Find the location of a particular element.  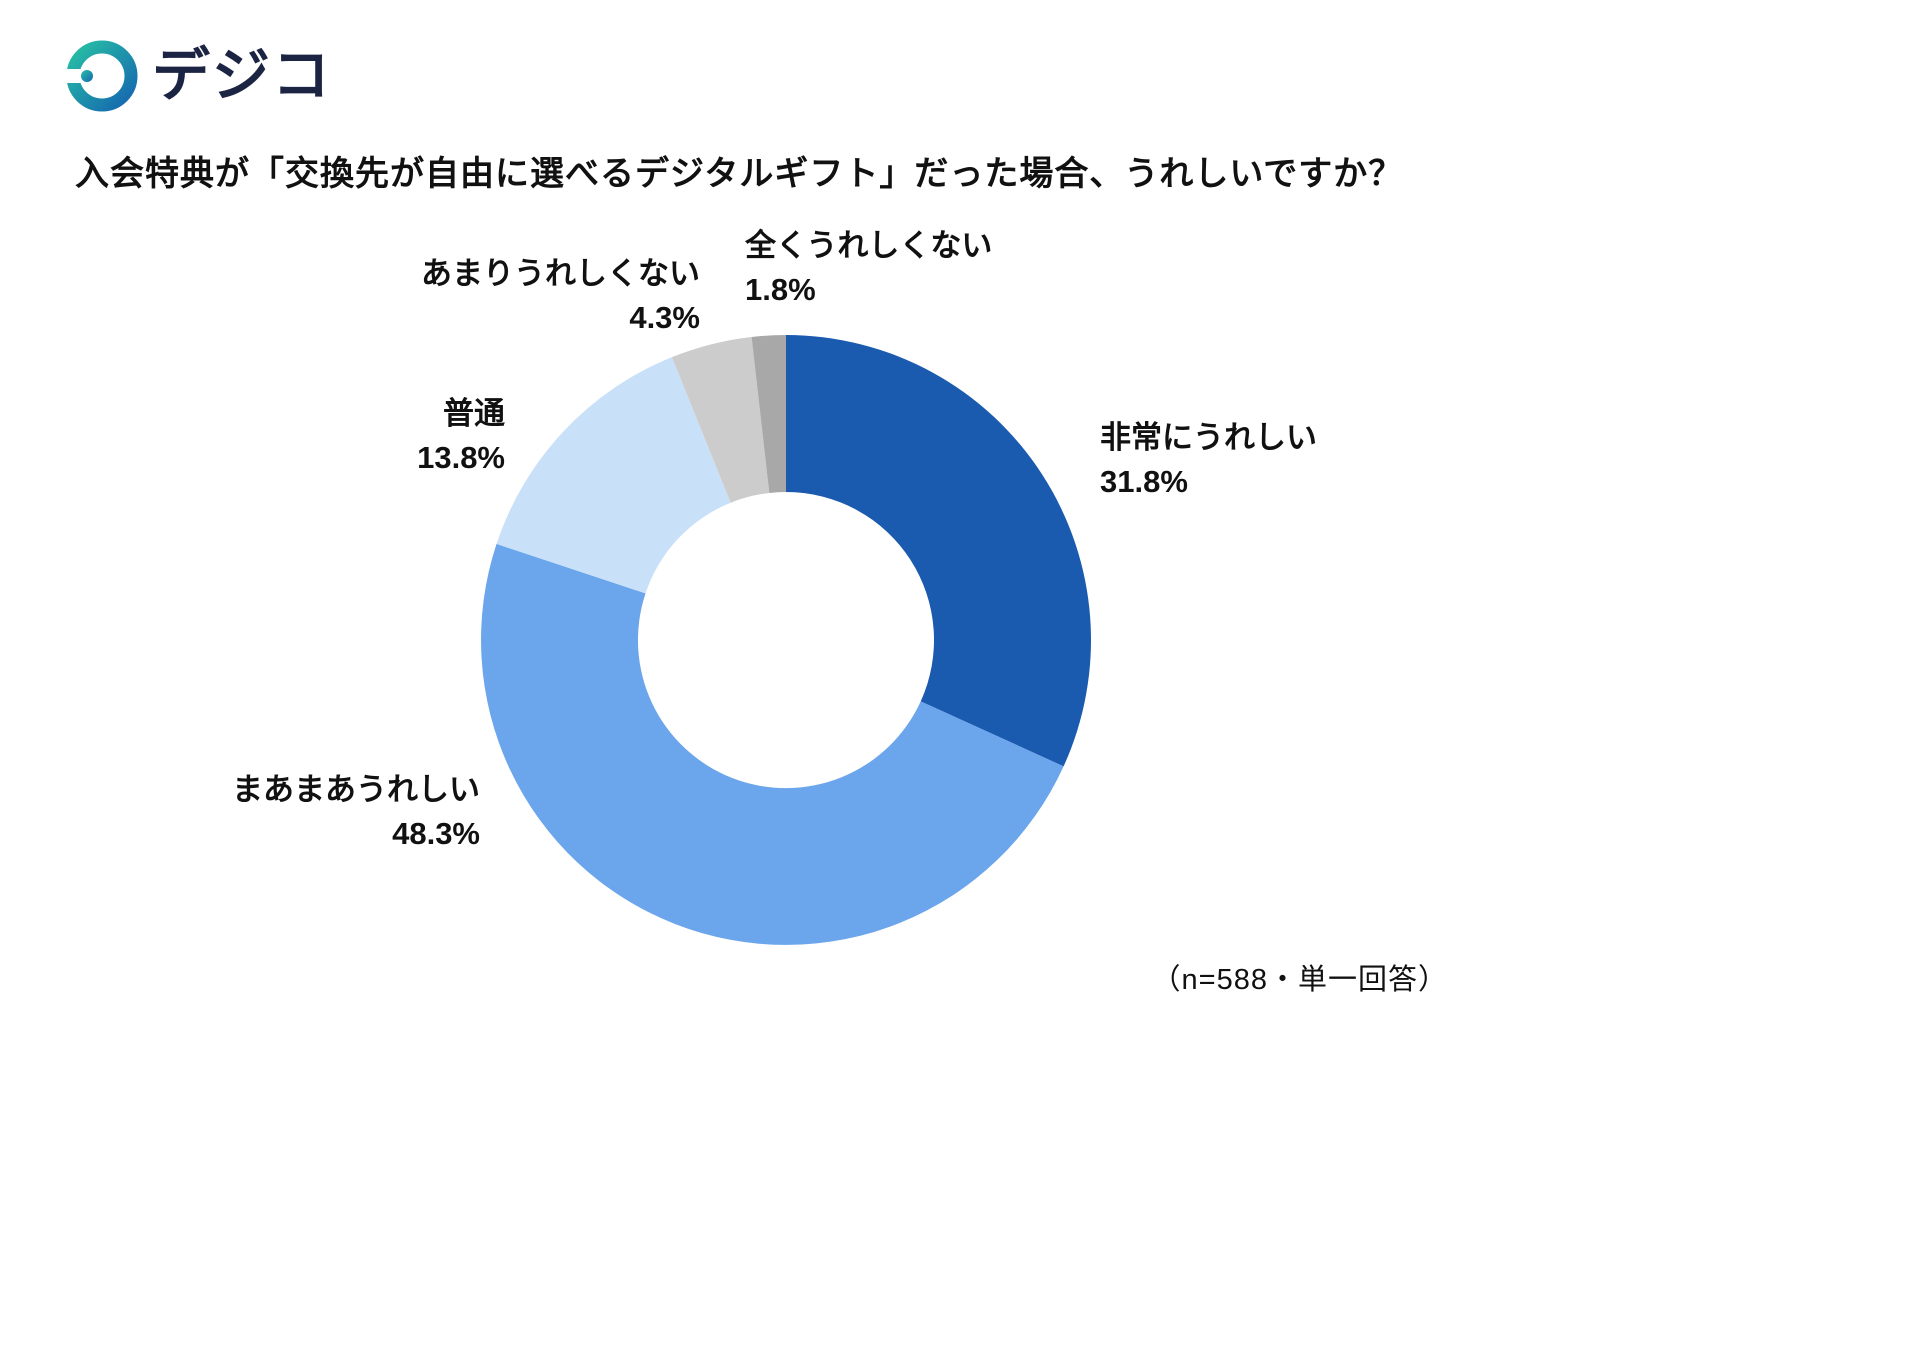

slice-label-percent: 13.8% is located at coordinates (461, 457).